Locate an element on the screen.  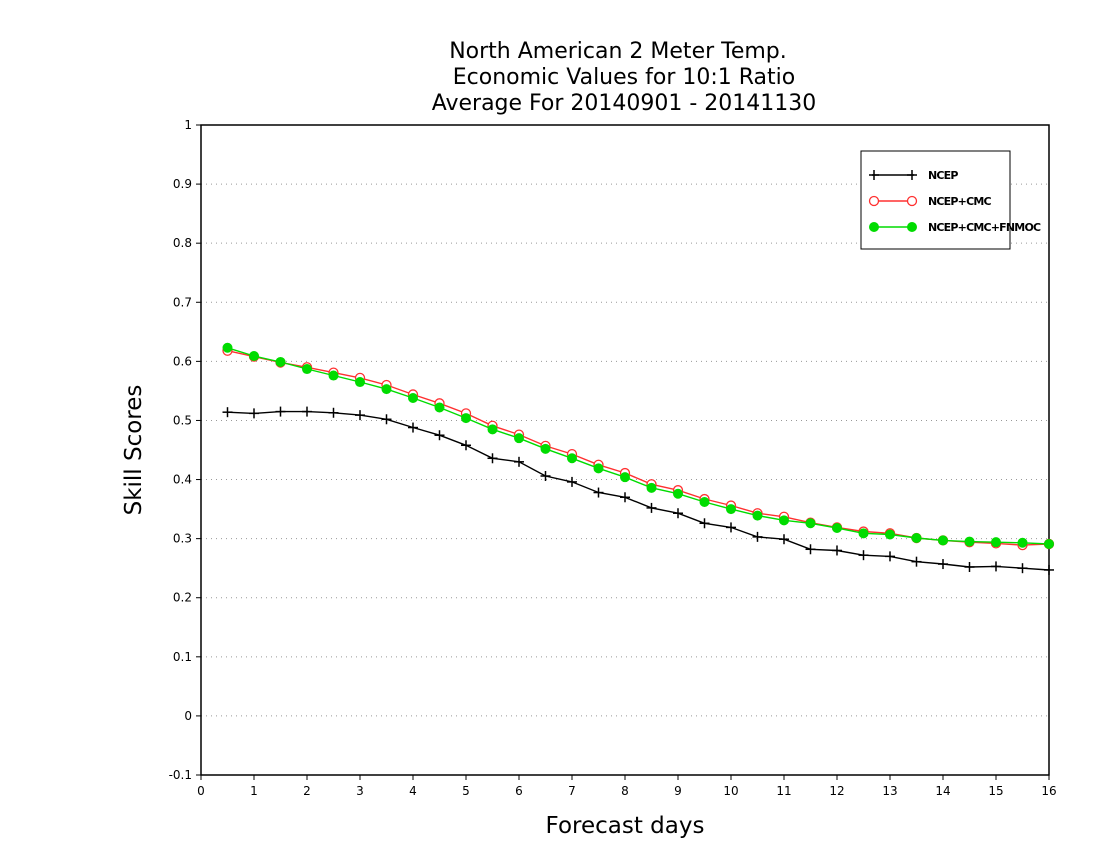
legend-label: NCEP is located at coordinates (943, 175).